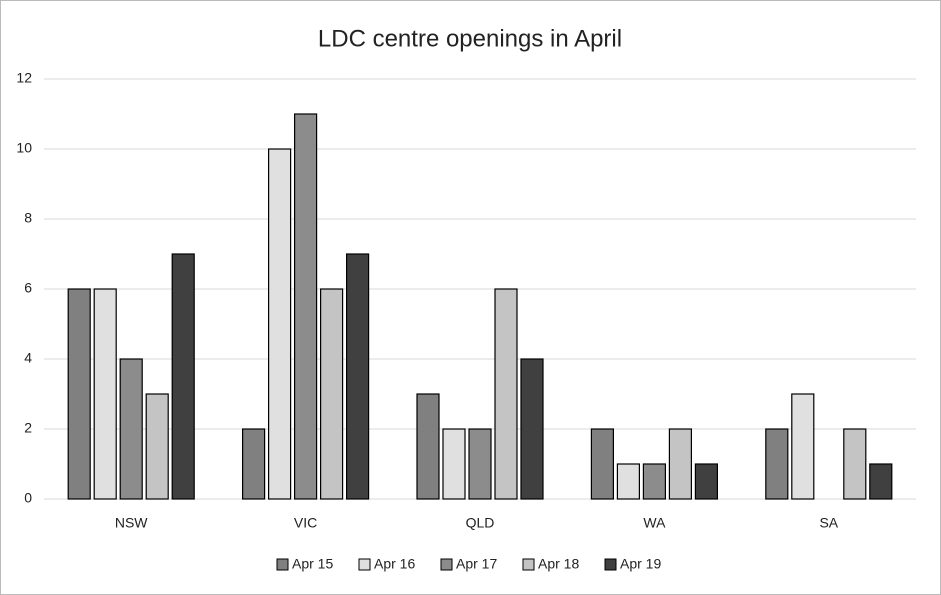  What do you see at coordinates (640, 564) in the screenshot?
I see `legend-label: Apr 19` at bounding box center [640, 564].